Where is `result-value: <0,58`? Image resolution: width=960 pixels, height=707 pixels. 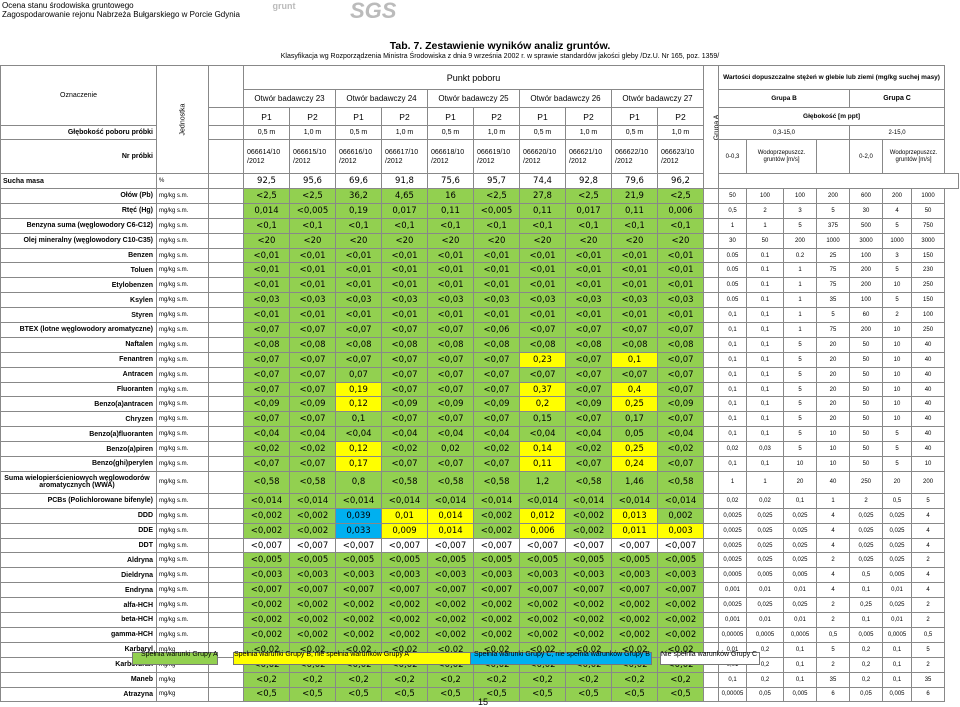 result-value: <0,58 is located at coordinates (496, 482).